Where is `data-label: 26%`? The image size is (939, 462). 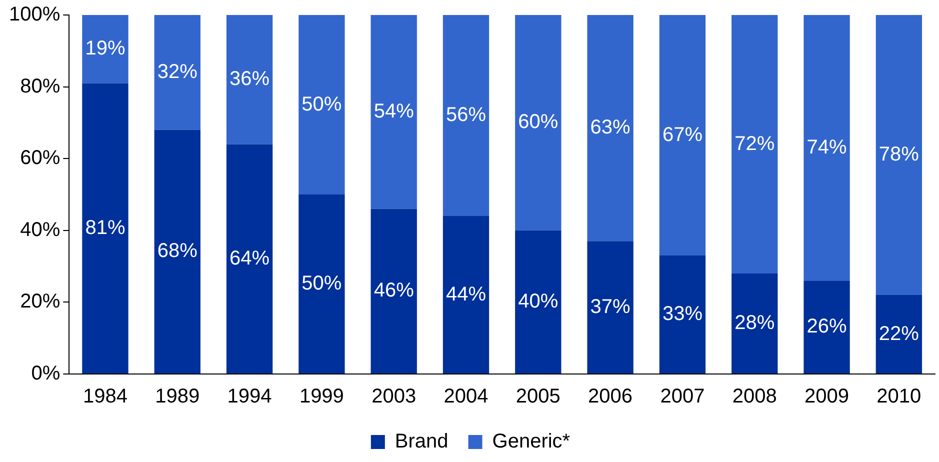
data-label: 26% is located at coordinates (826, 327).